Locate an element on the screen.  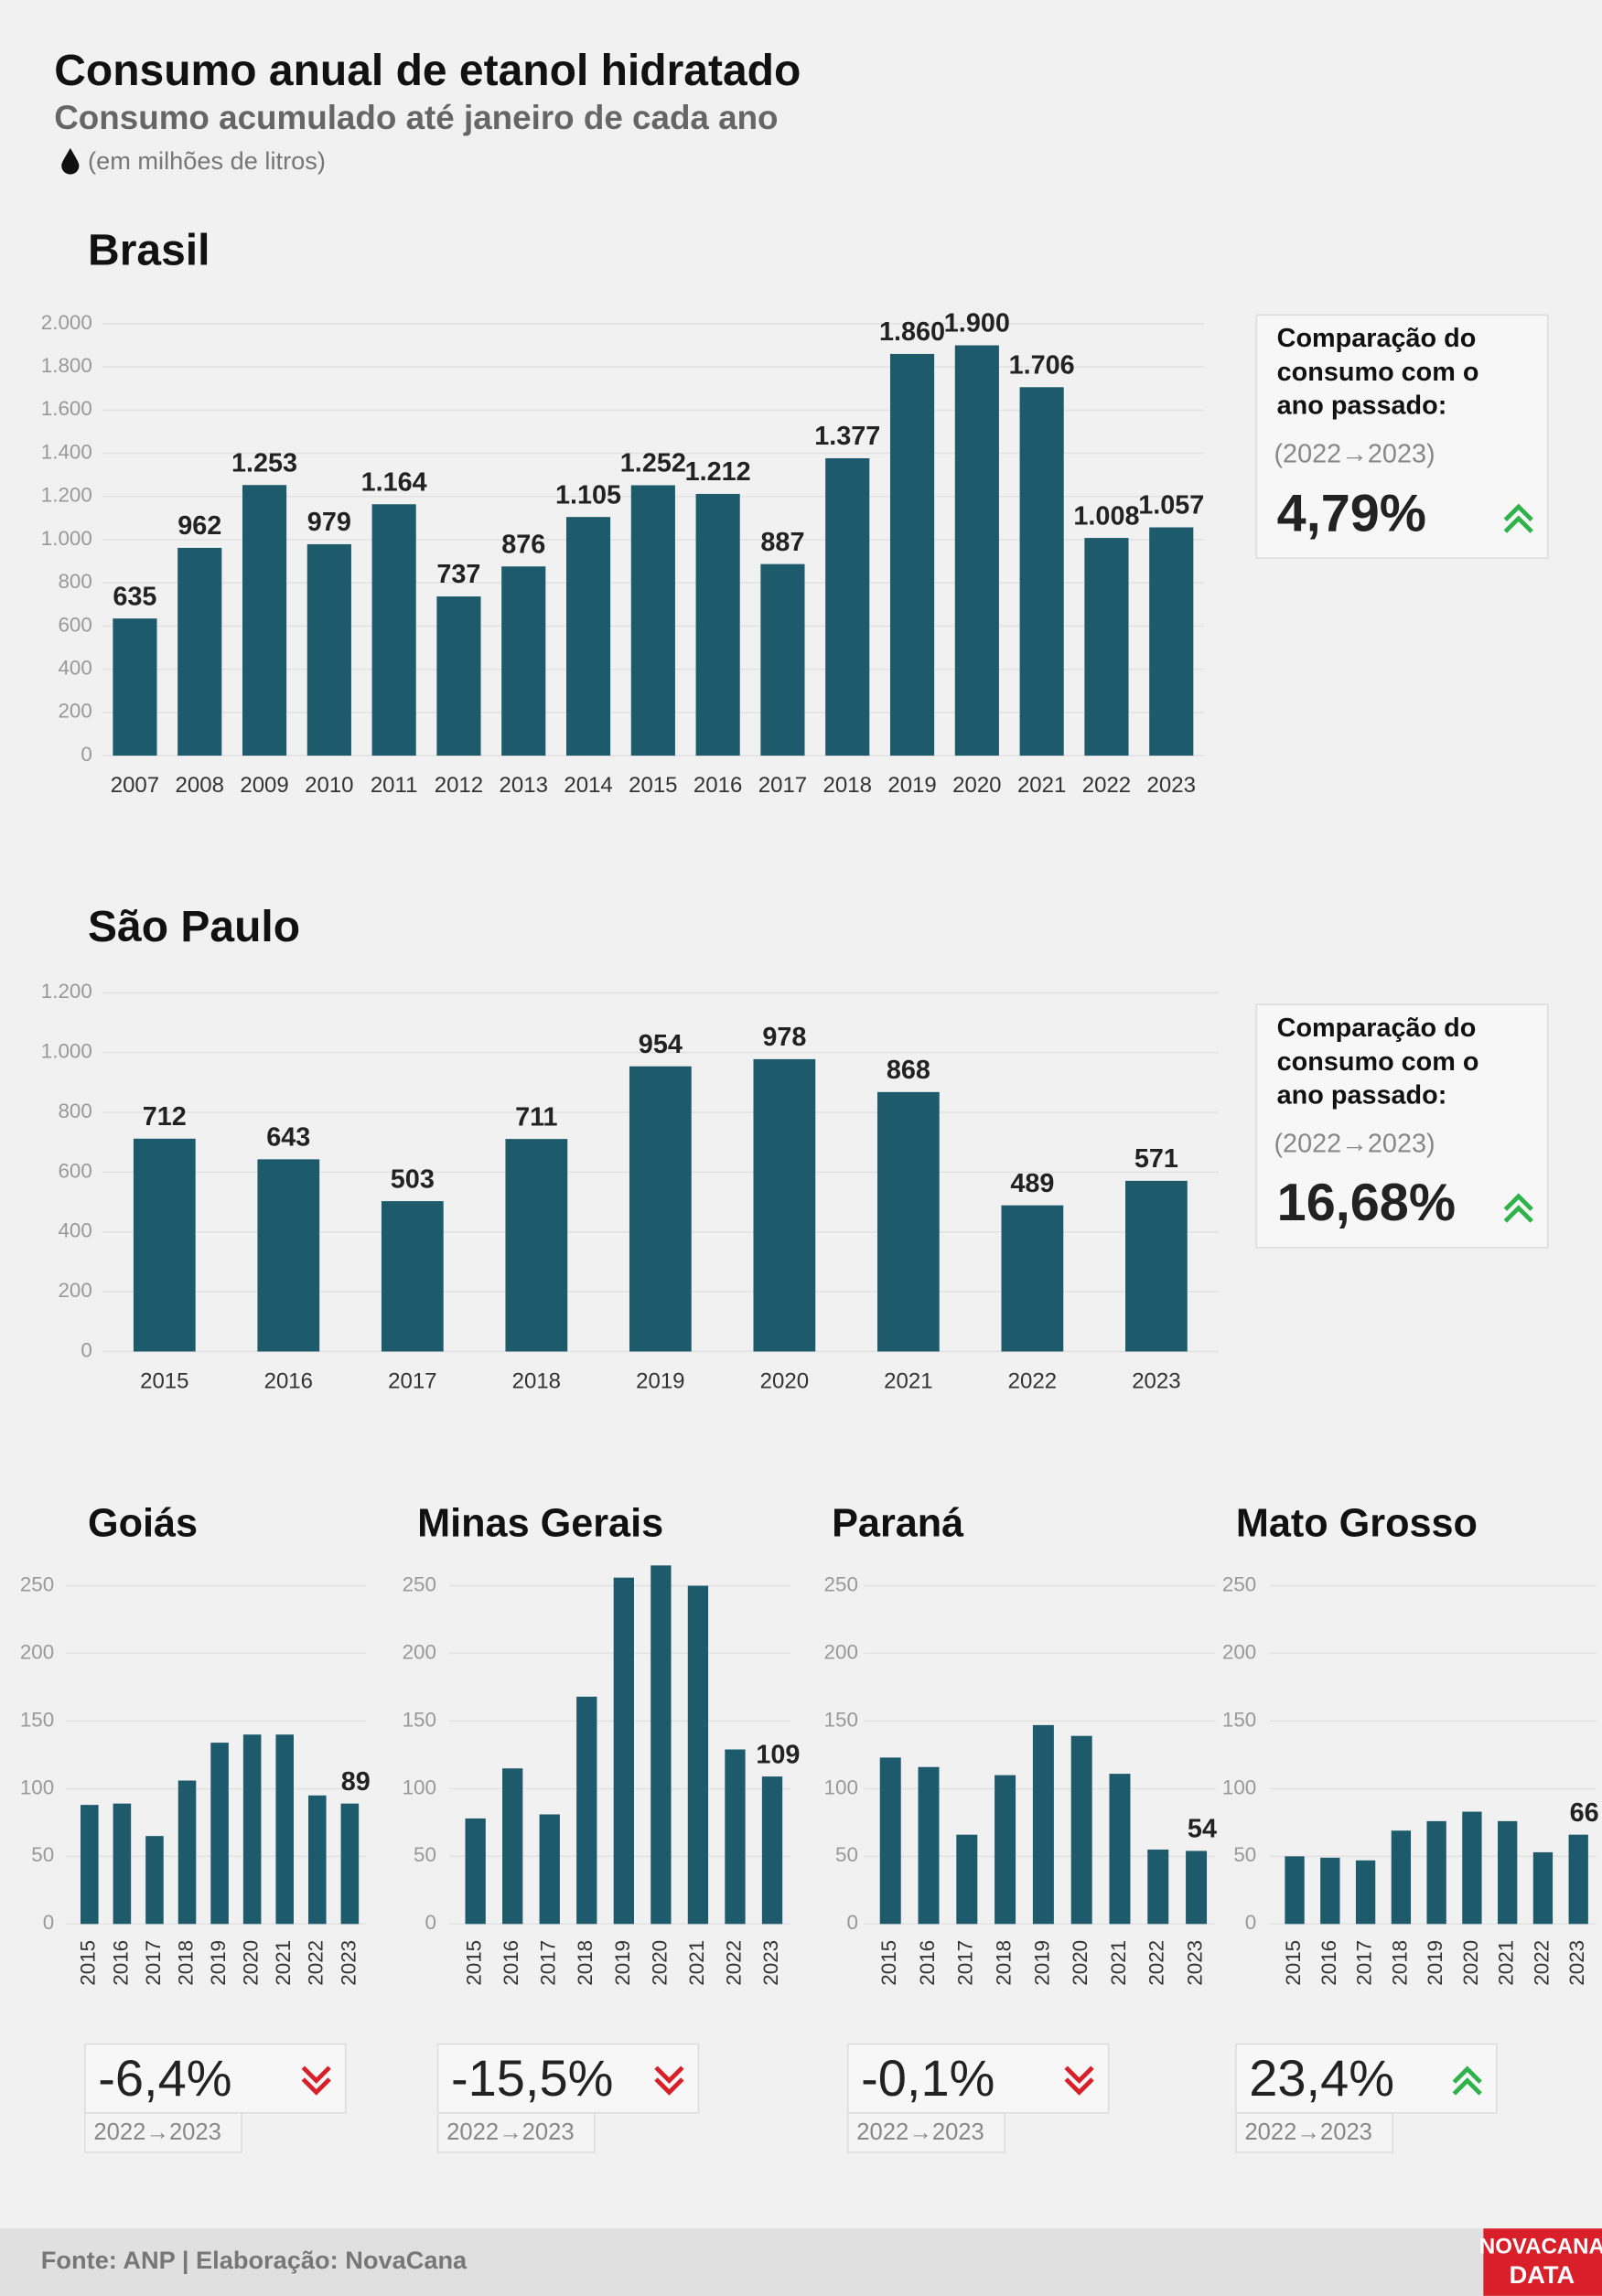
data-label: 1.706 is located at coordinates (1042, 366).